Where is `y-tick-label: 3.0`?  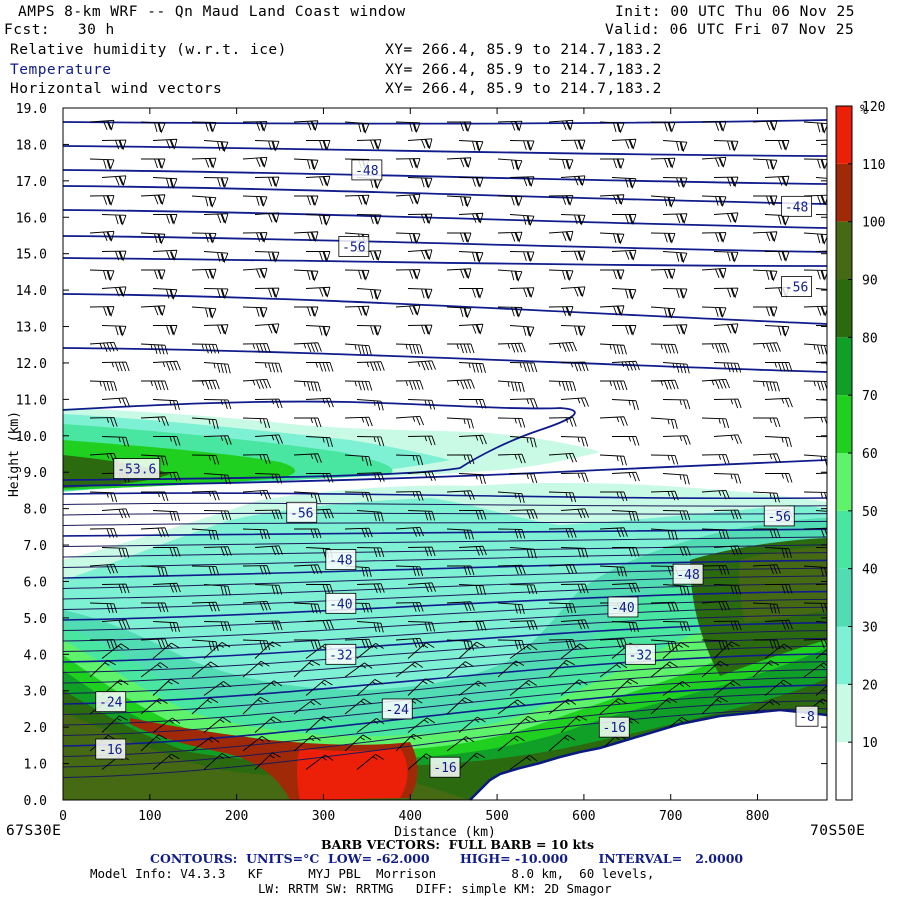 y-tick-label: 3.0 is located at coordinates (35, 692).